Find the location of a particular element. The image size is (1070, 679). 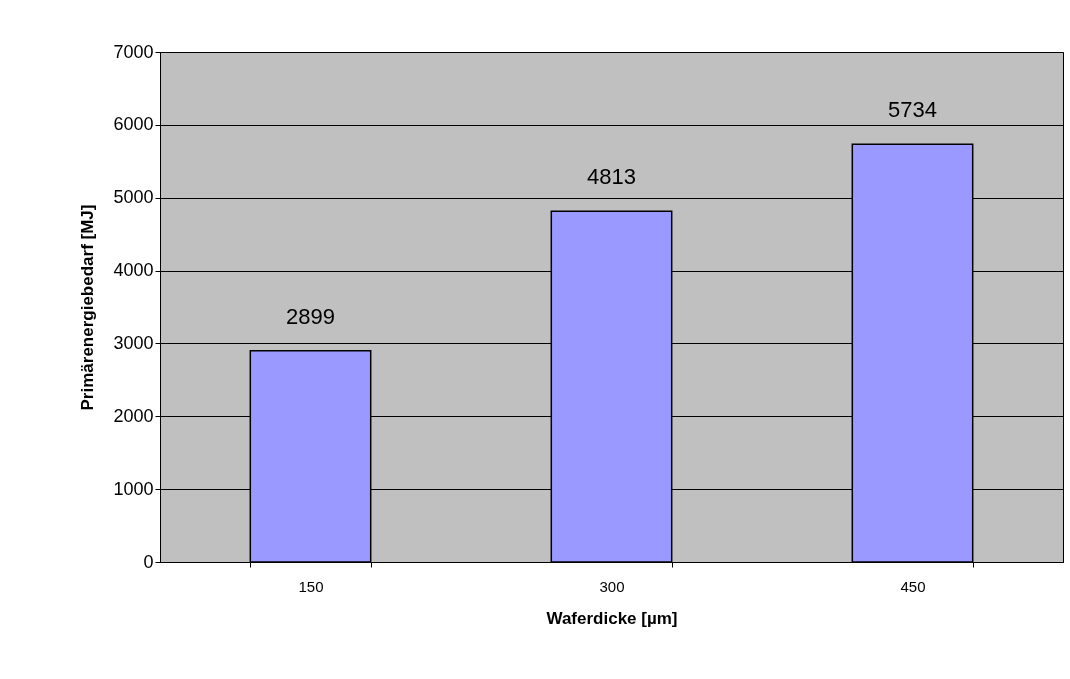

y-tick-label: 1000 is located at coordinates (133, 488).